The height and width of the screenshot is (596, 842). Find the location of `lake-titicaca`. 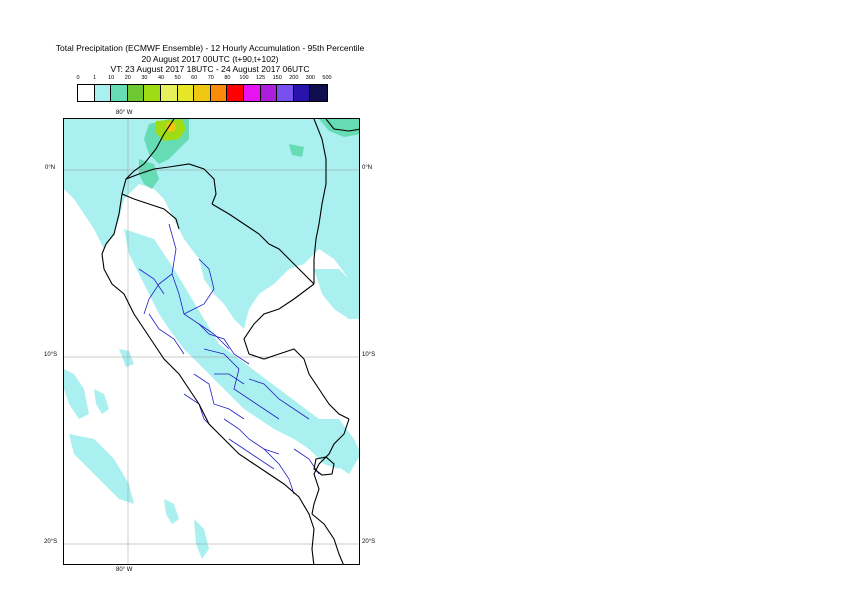

lake-titicaca is located at coordinates (324, 466).